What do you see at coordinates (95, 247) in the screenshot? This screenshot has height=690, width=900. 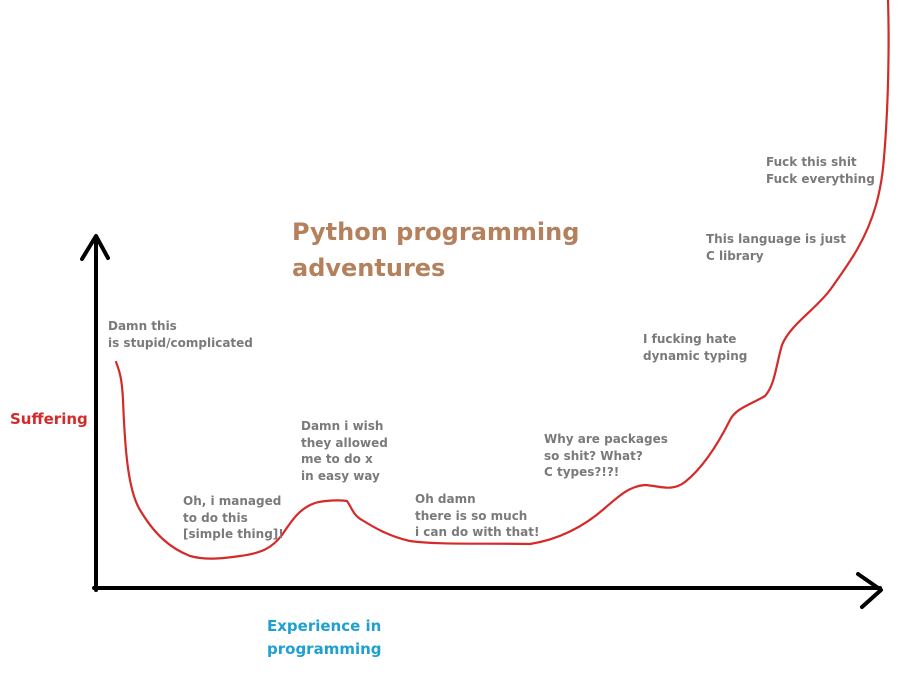 I see `y-axis-arrowhead` at bounding box center [95, 247].